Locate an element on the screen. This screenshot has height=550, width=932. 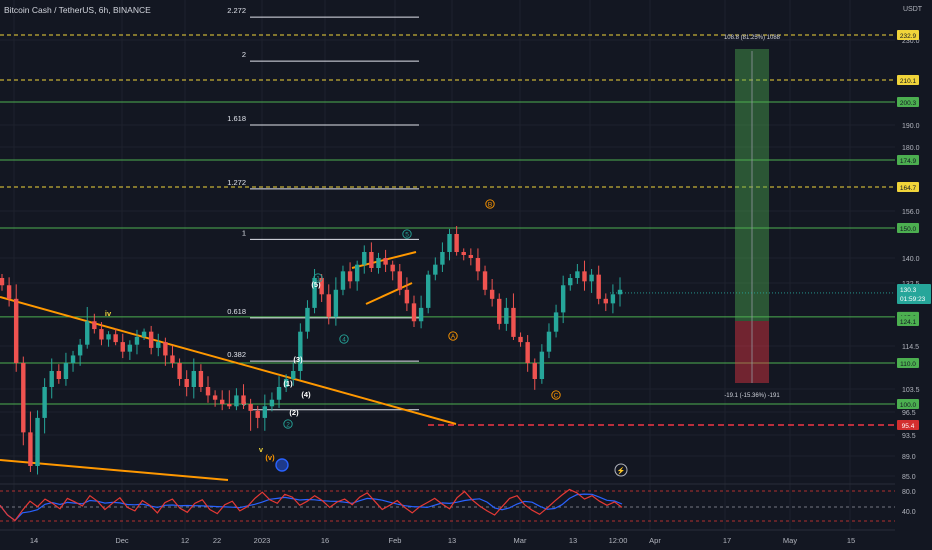
price-tick-label: 230.0 is located at coordinates (911, 41).